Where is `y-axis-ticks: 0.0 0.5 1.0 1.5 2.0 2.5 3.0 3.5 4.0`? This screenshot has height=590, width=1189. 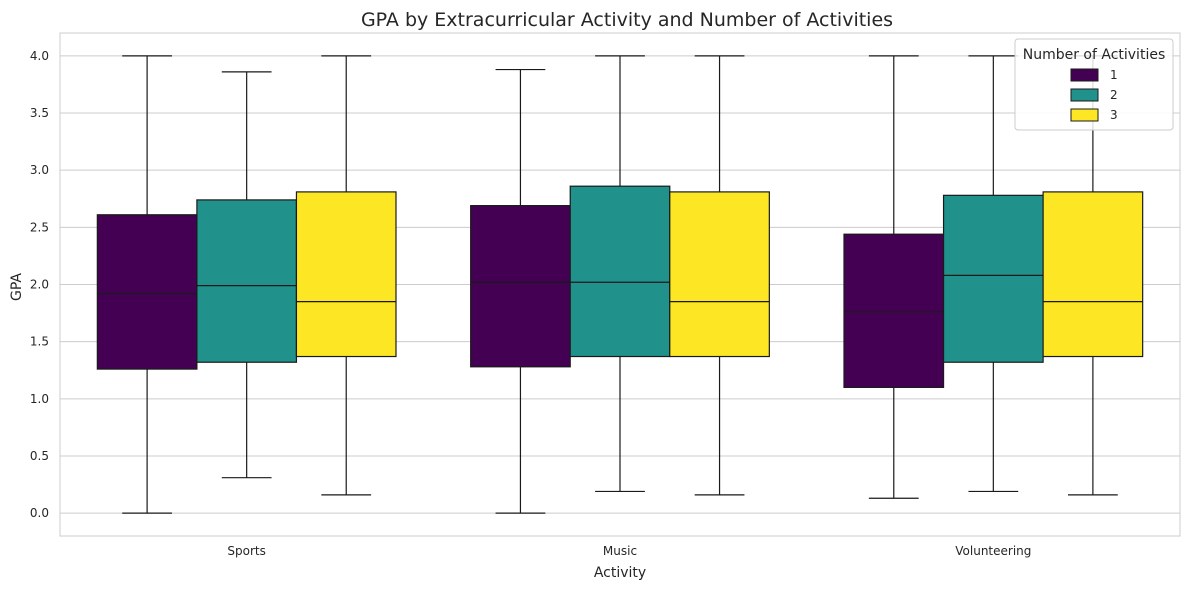 y-axis-ticks: 0.0 0.5 1.0 1.5 2.0 2.5 3.0 3.5 4.0 is located at coordinates (39, 284).